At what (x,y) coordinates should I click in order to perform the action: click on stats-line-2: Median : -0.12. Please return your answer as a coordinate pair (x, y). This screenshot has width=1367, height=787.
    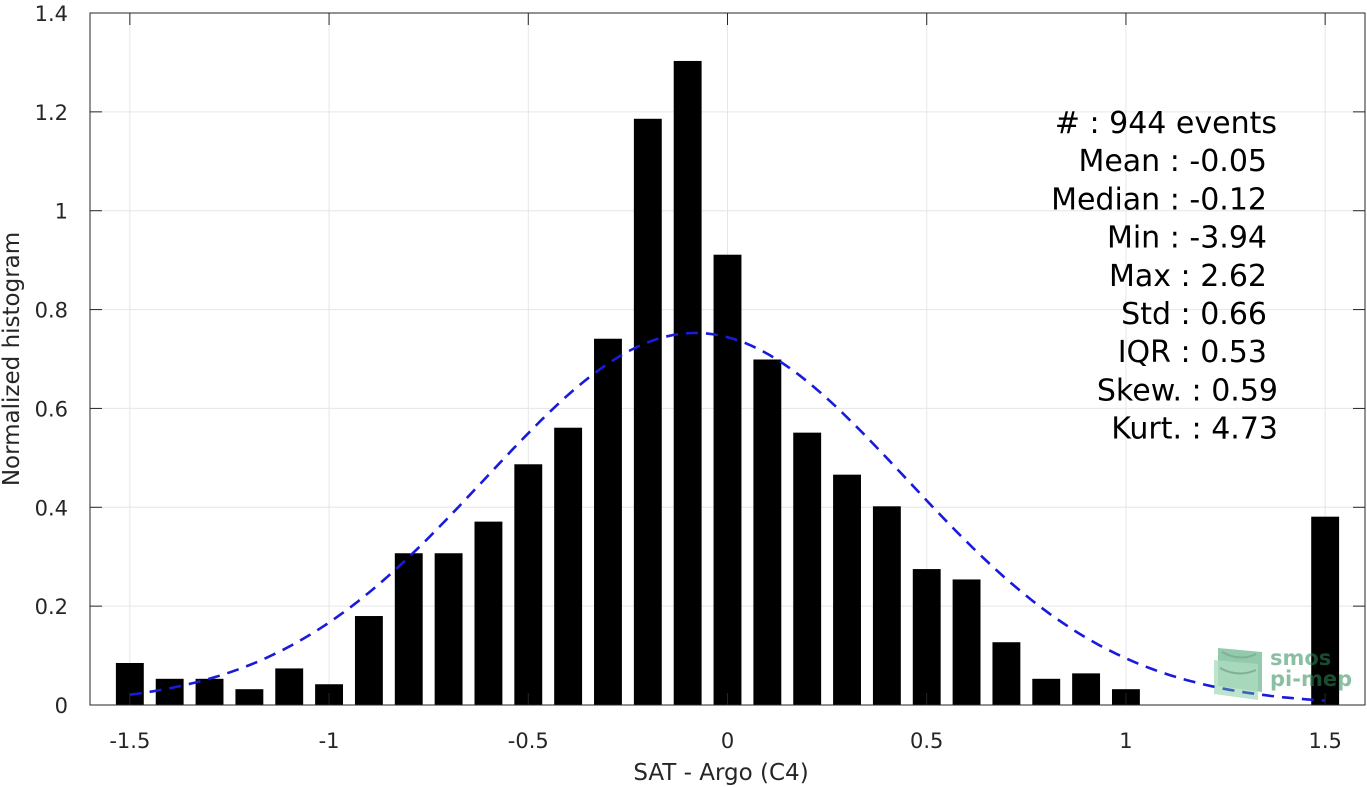
    Looking at the image, I should click on (1159, 199).